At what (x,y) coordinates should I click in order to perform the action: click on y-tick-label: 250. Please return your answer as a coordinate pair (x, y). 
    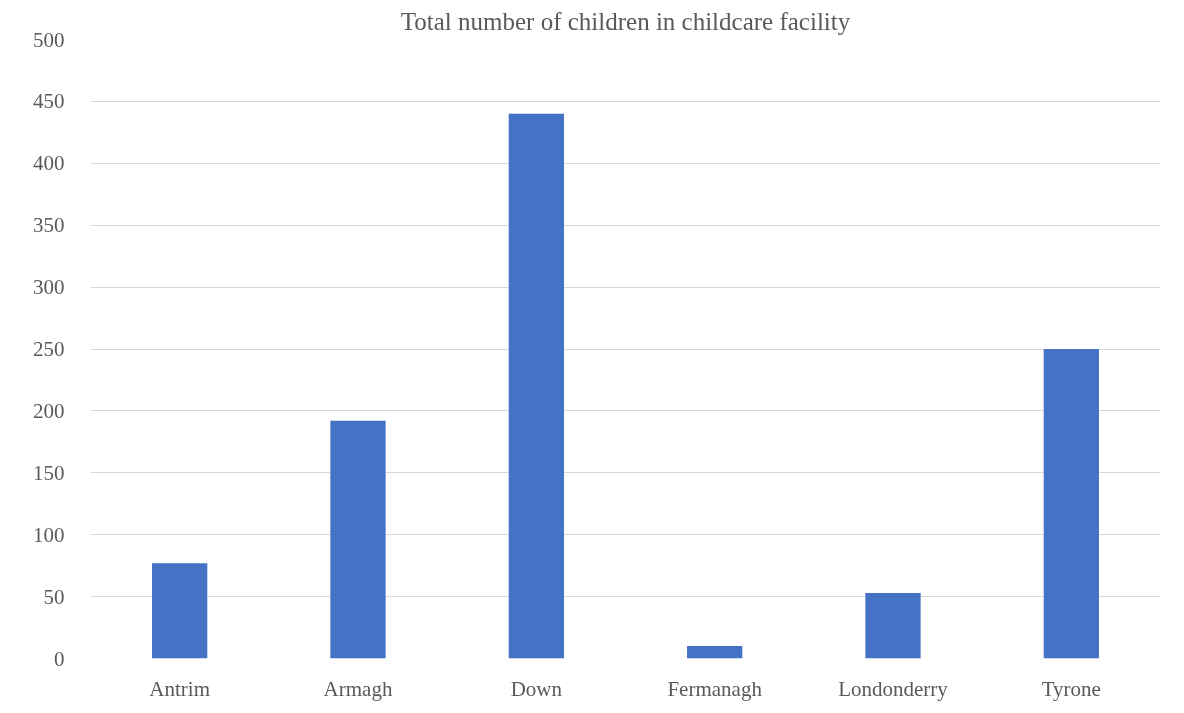
    Looking at the image, I should click on (49, 349).